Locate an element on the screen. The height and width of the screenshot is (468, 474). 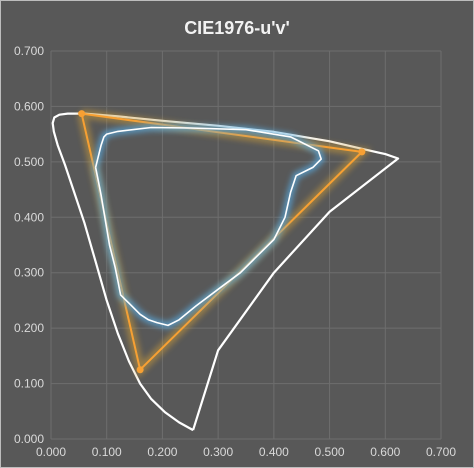
y-tick-label: 0.400 is located at coordinates (29, 217).